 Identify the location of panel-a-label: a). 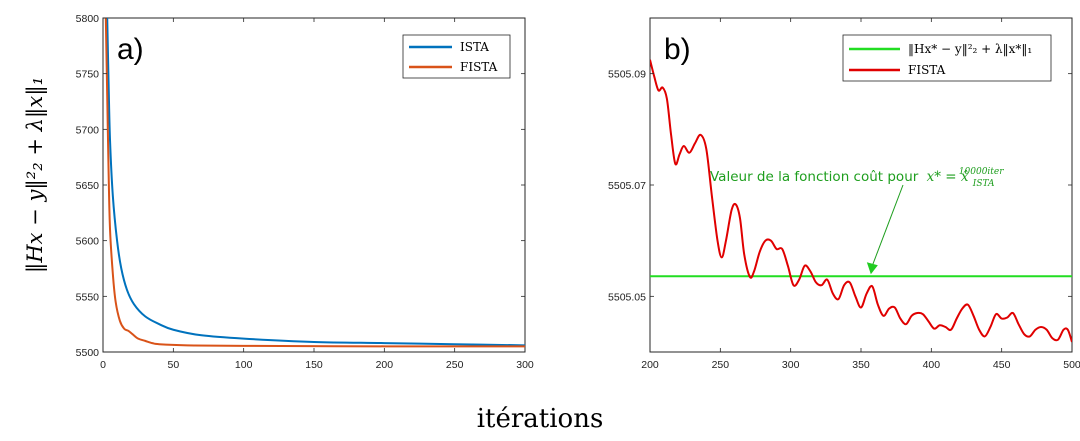
(130, 49).